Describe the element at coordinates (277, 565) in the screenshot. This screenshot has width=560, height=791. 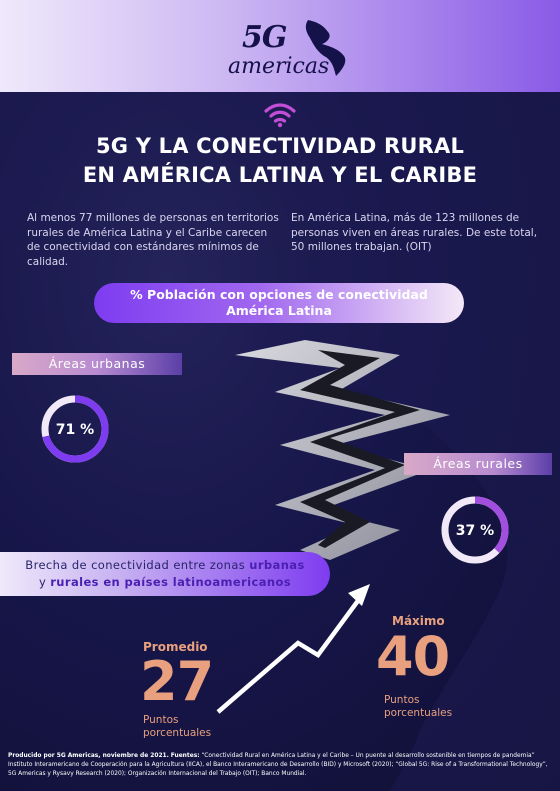
I see `gap-text-urban: urbanas` at that location.